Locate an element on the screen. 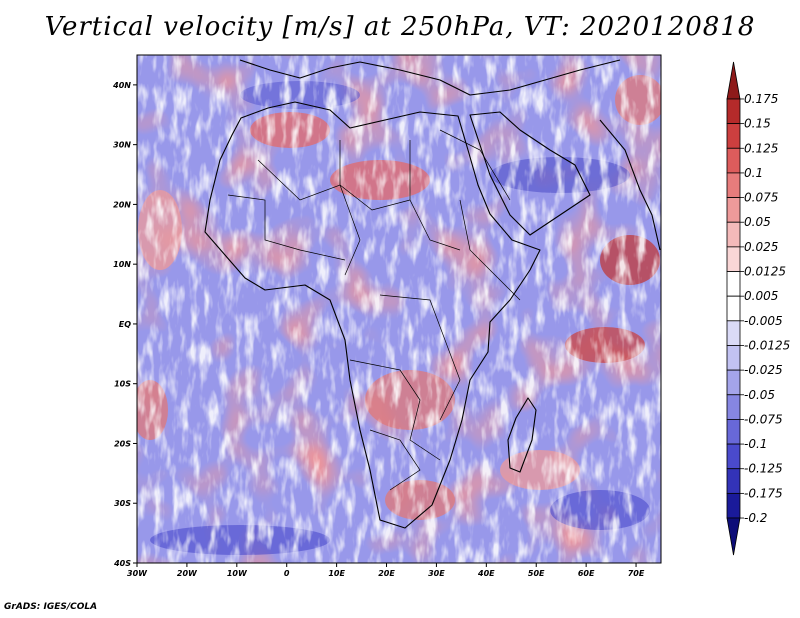  lon-tick-label: 50E is located at coordinates (536, 573).